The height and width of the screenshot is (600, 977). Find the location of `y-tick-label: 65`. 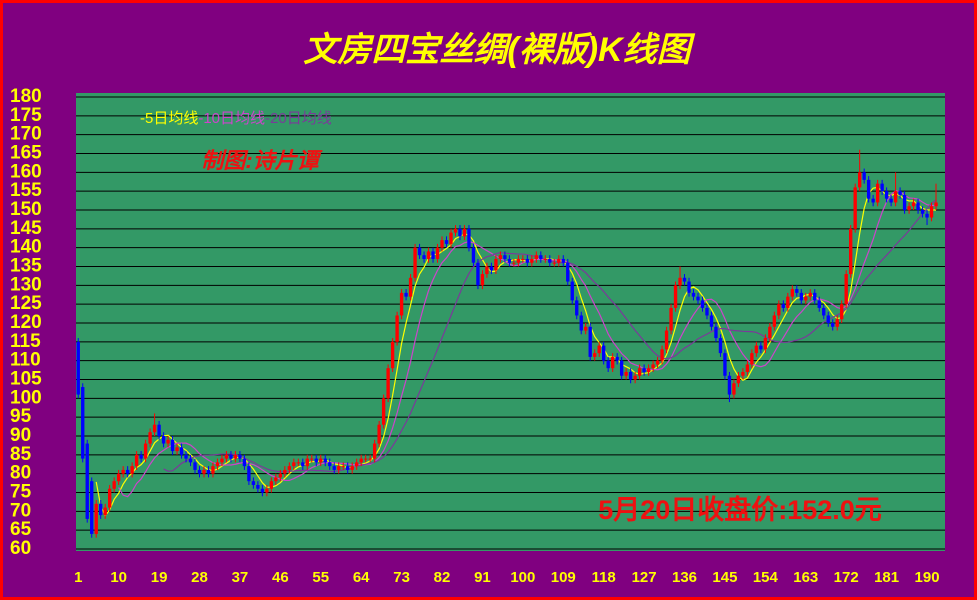

y-tick-label: 65 is located at coordinates (21, 529).